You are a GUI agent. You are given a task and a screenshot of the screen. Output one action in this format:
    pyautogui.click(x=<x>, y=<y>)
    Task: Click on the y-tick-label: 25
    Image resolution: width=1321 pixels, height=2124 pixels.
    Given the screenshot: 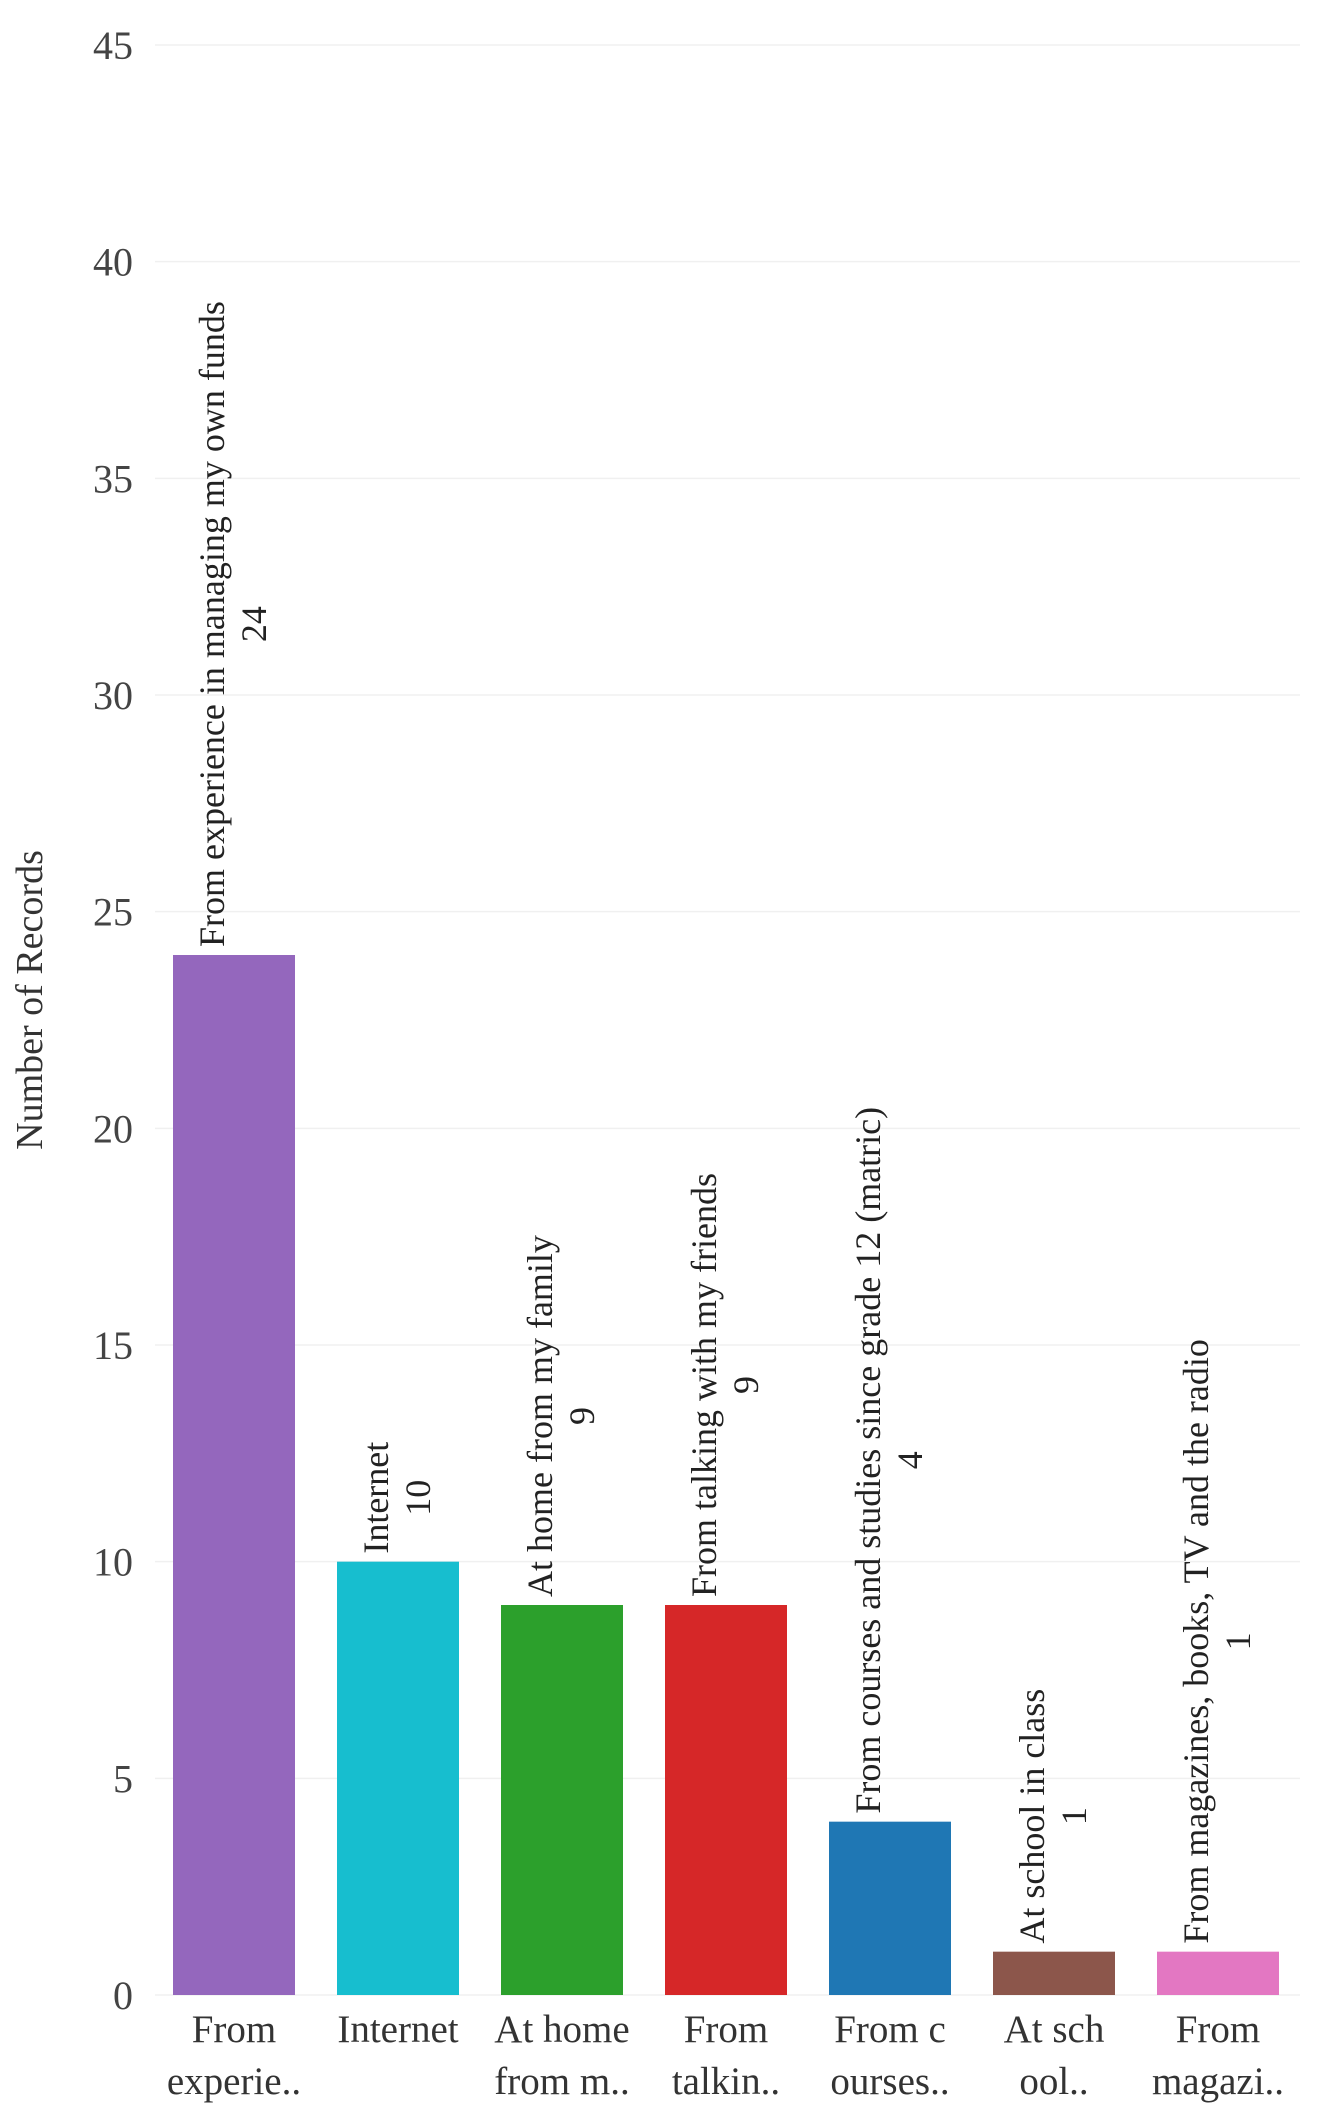 What is the action you would take?
    pyautogui.click(x=113, y=912)
    